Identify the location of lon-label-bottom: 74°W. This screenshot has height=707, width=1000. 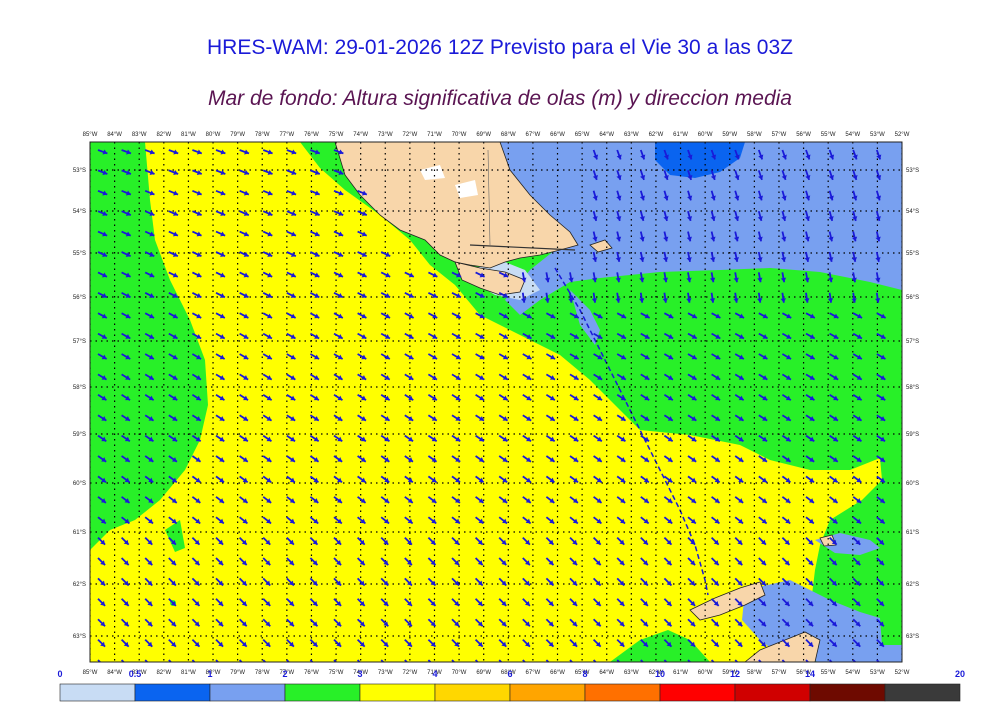
(360, 673).